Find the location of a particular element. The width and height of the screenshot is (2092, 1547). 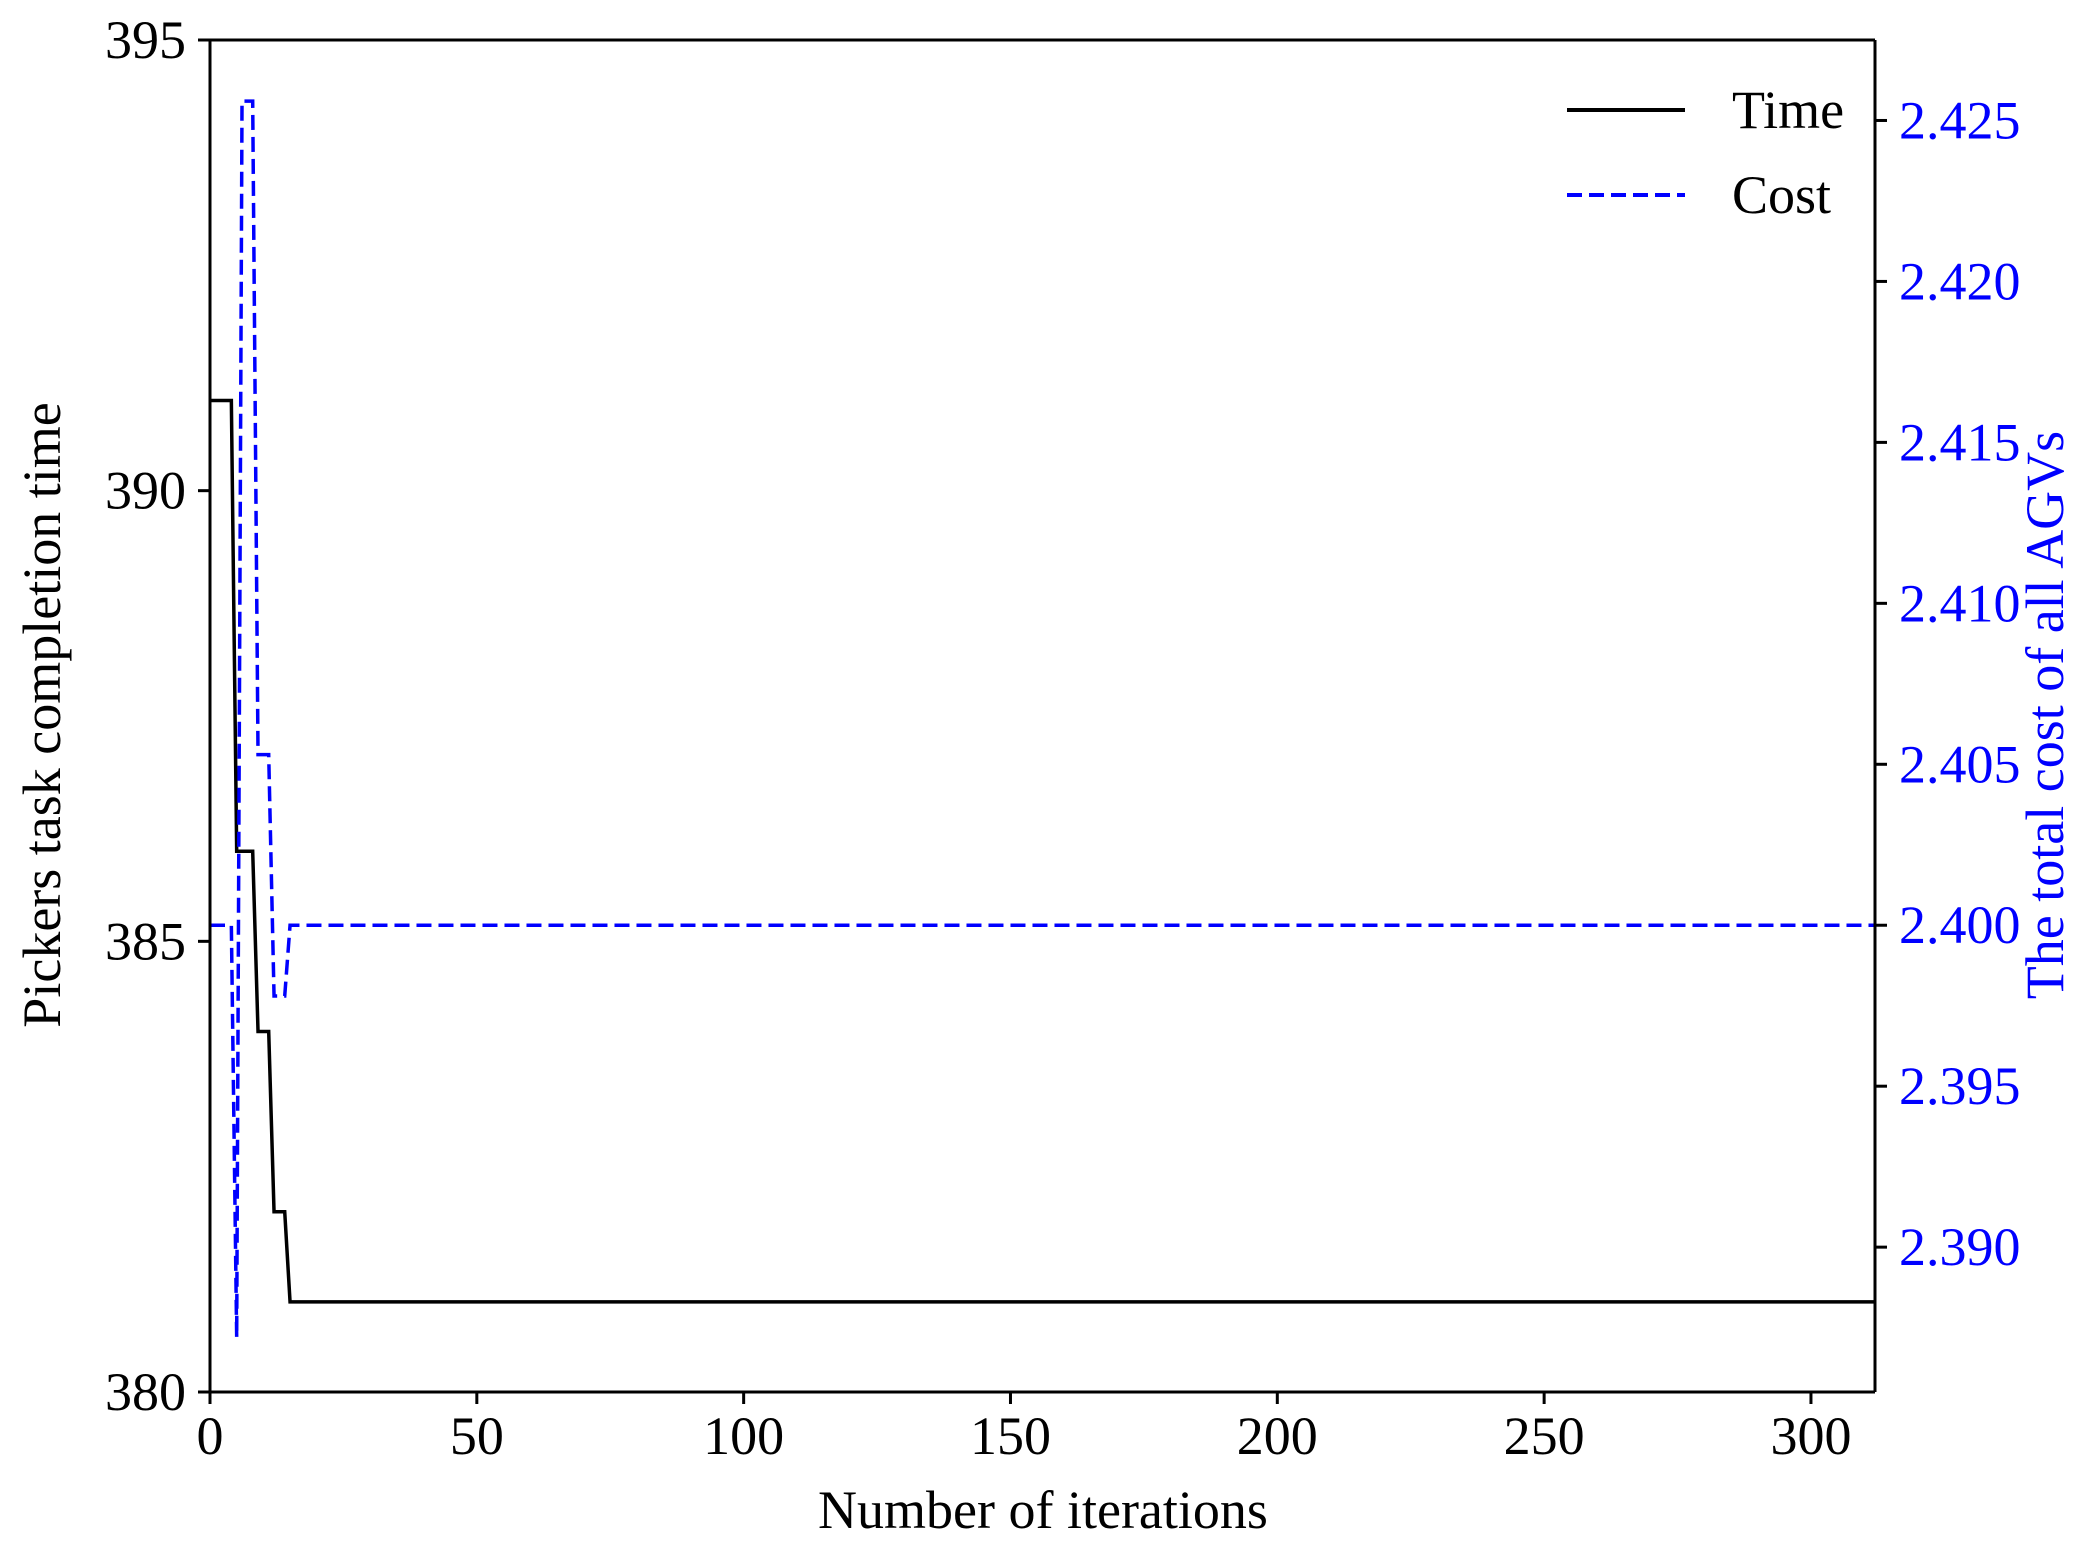

y-axis-right-title: The total cost of all AGVs is located at coordinates (2045, 715).